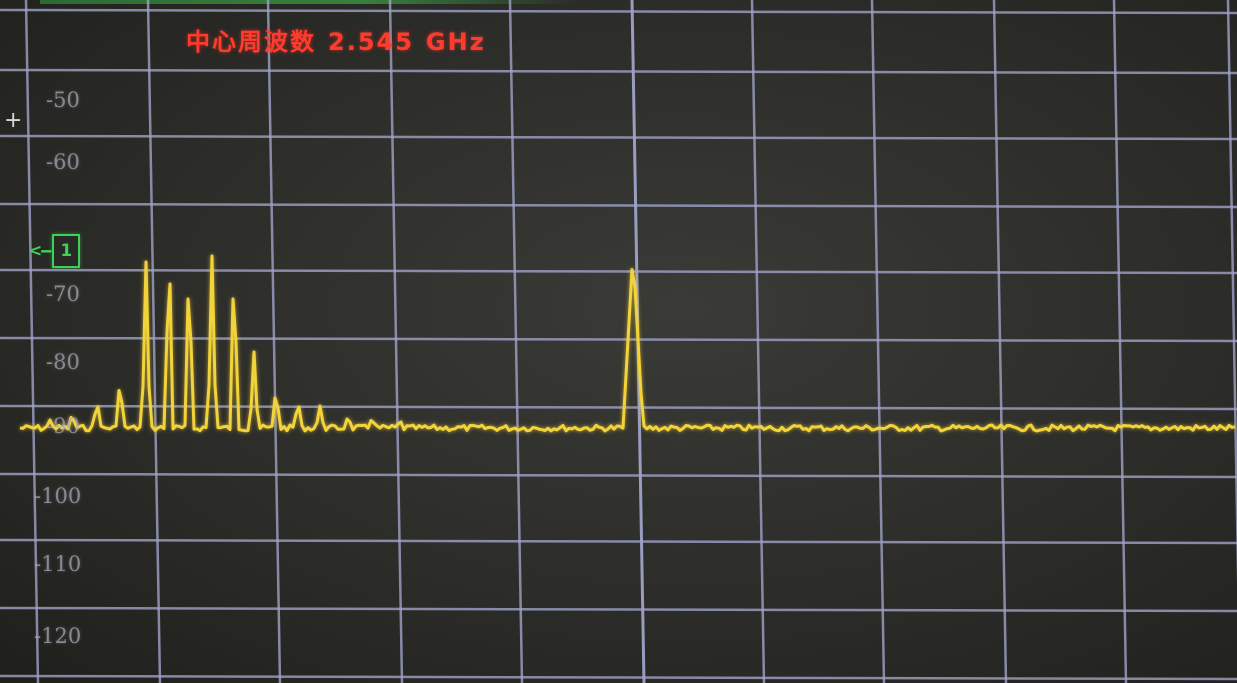 The image size is (1237, 683). Describe the element at coordinates (63, 426) in the screenshot. I see `y-label-minus90: -90` at that location.